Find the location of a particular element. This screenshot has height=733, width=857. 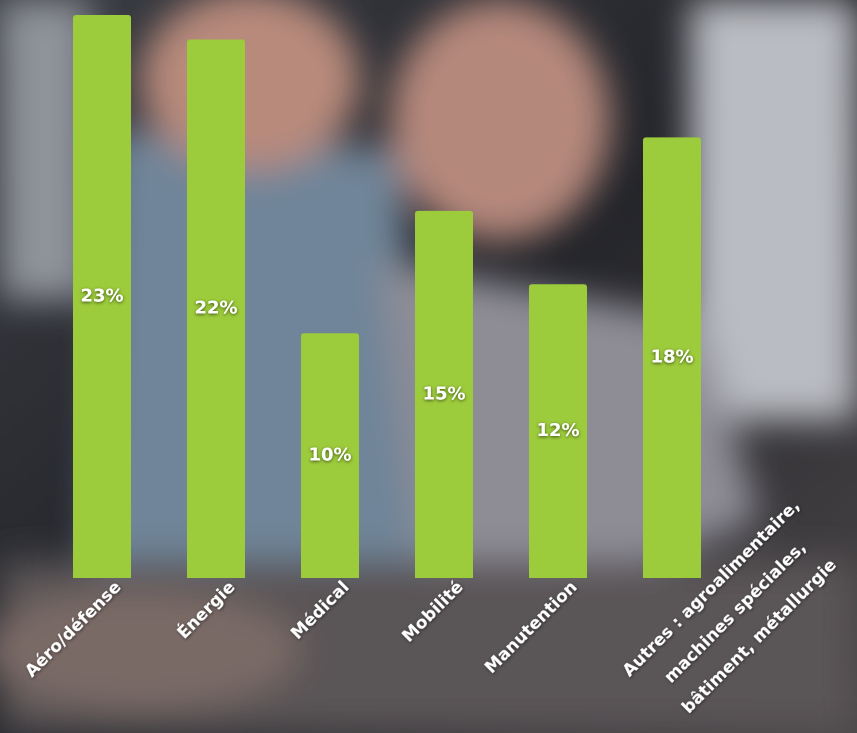

value-label: 15% is located at coordinates (443, 393).